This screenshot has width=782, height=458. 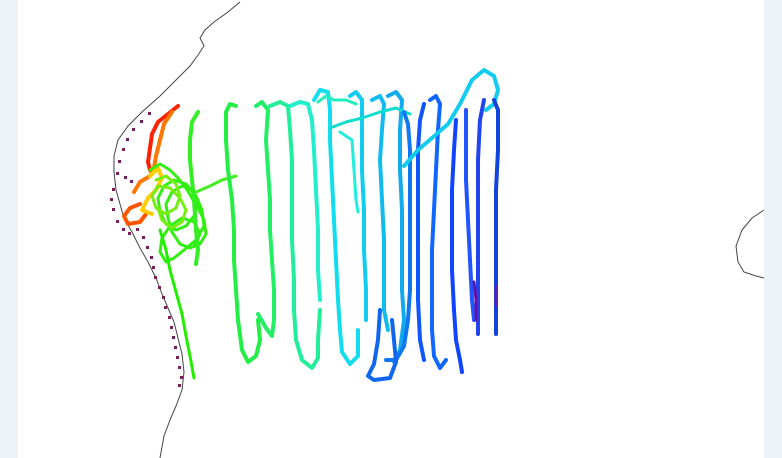 I want to click on coastline-east, so click(x=750, y=244).